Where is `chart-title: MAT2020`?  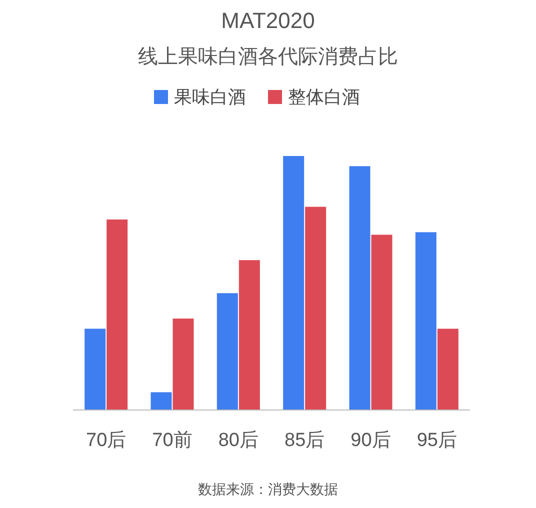
chart-title: MAT2020 is located at coordinates (268, 20).